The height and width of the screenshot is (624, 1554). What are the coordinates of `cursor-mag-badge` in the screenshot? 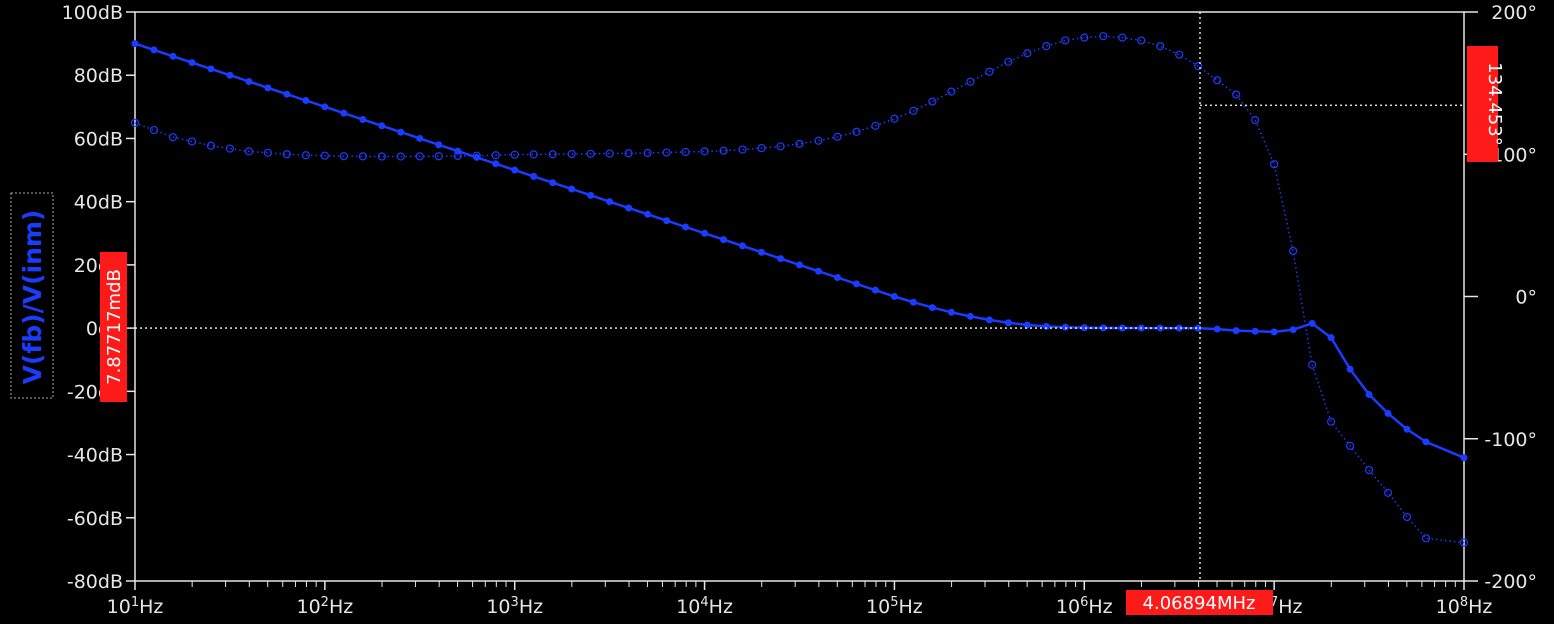 It's located at (113, 327).